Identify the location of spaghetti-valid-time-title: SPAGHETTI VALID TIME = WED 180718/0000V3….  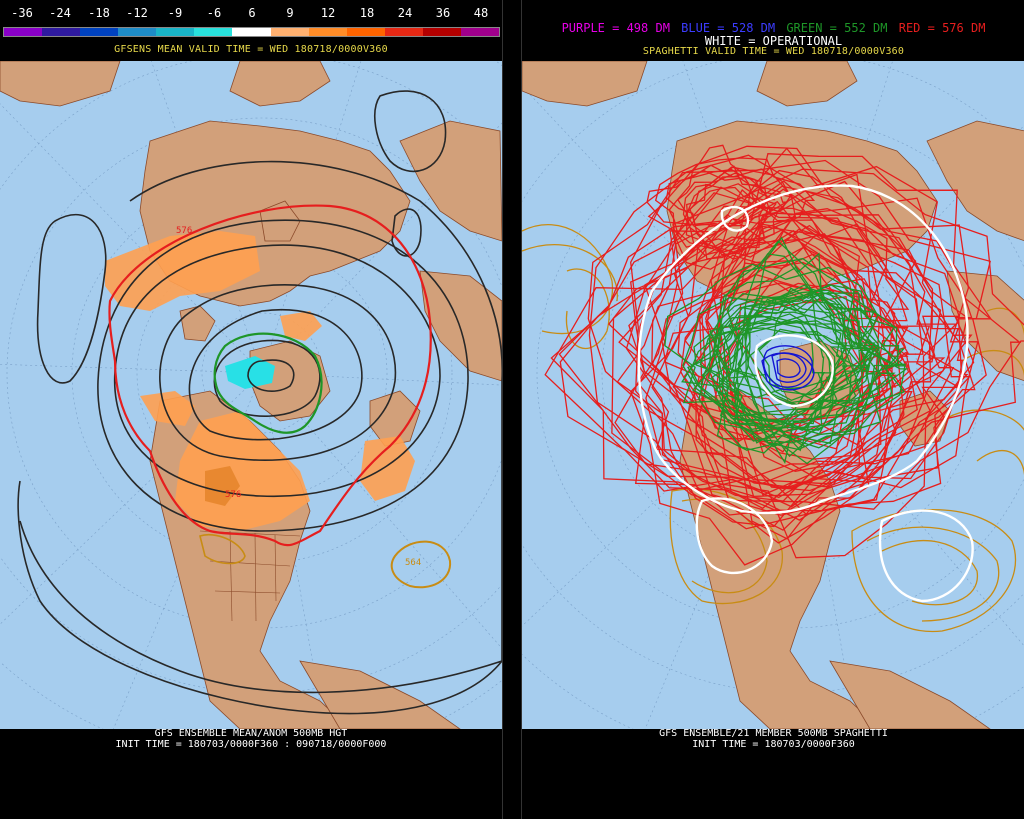
(773, 51).